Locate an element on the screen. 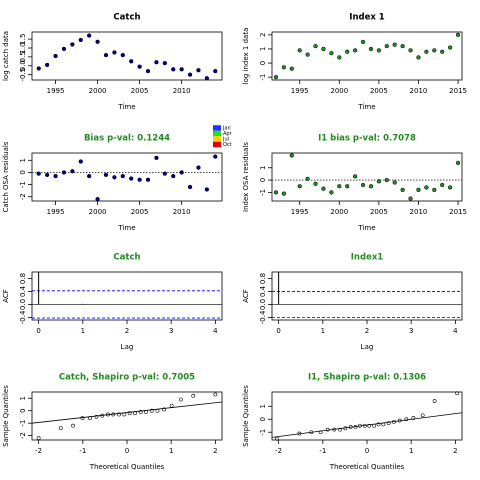 Image resolution: width=480 pixels, height=480 pixels. panel-title: Index1 is located at coordinates (367, 258).